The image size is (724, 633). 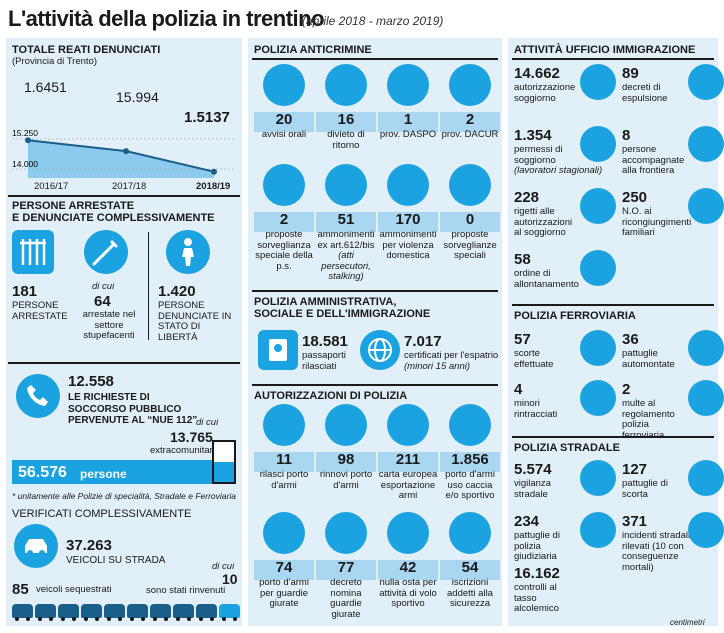 I want to click on amministrativa-title-1: POLIZIA AMMINISTRATIVA,, so click(x=325, y=302).